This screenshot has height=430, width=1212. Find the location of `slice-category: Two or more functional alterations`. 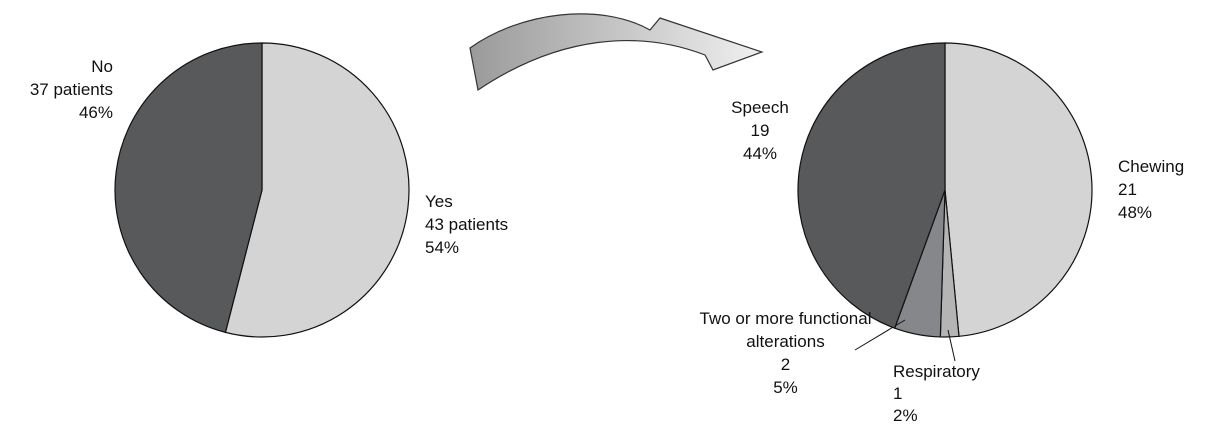

slice-category: Two or more functional alterations is located at coordinates (785, 330).